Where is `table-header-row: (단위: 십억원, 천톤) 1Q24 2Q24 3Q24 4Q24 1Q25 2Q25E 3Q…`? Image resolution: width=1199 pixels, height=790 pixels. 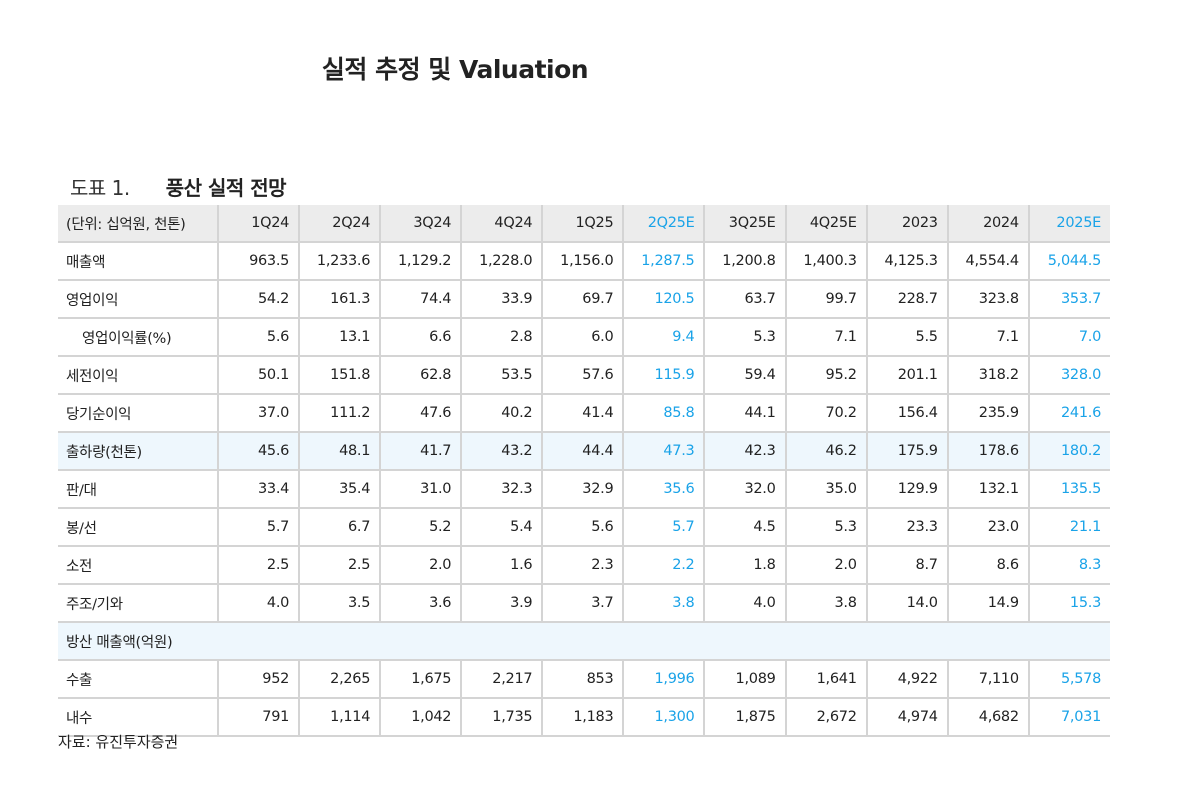
table-header-row: (단위: 십억원, 천톤) 1Q24 2Q24 3Q24 4Q24 1Q25 2Q25E 3Q… is located at coordinates (584, 224).